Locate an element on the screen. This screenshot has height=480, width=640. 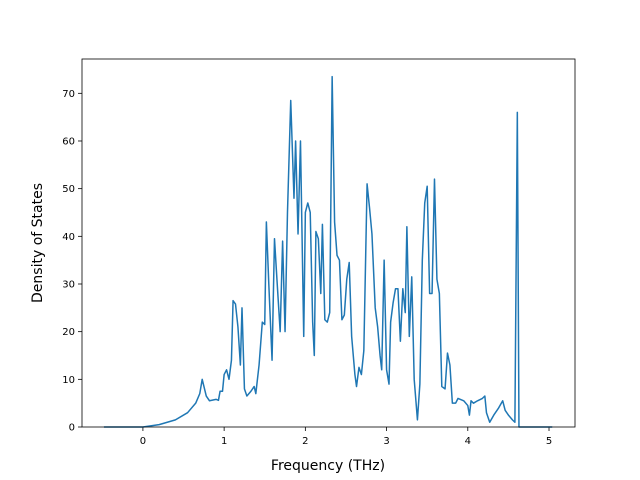
y-tick-label: 50 is located at coordinates (68, 189).